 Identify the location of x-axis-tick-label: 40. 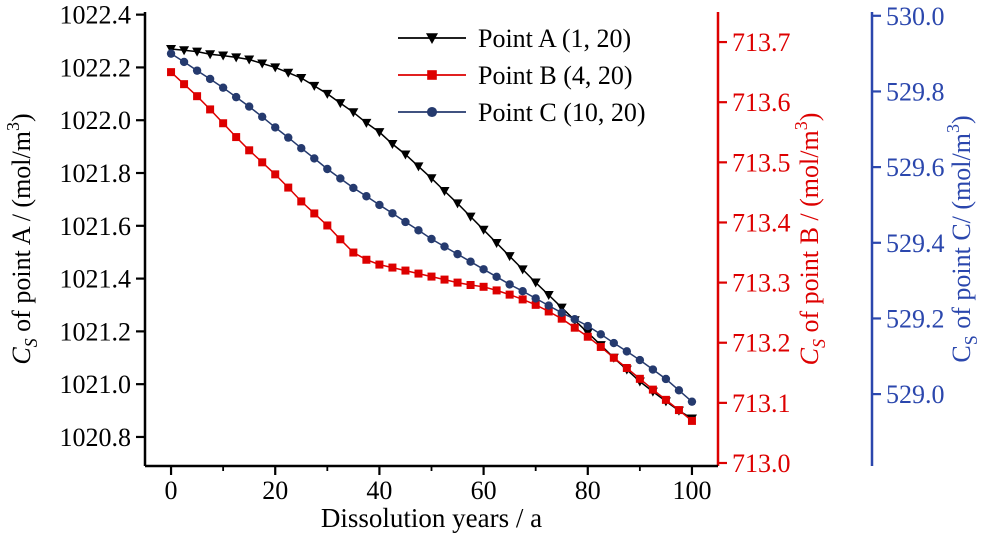
(379, 490).